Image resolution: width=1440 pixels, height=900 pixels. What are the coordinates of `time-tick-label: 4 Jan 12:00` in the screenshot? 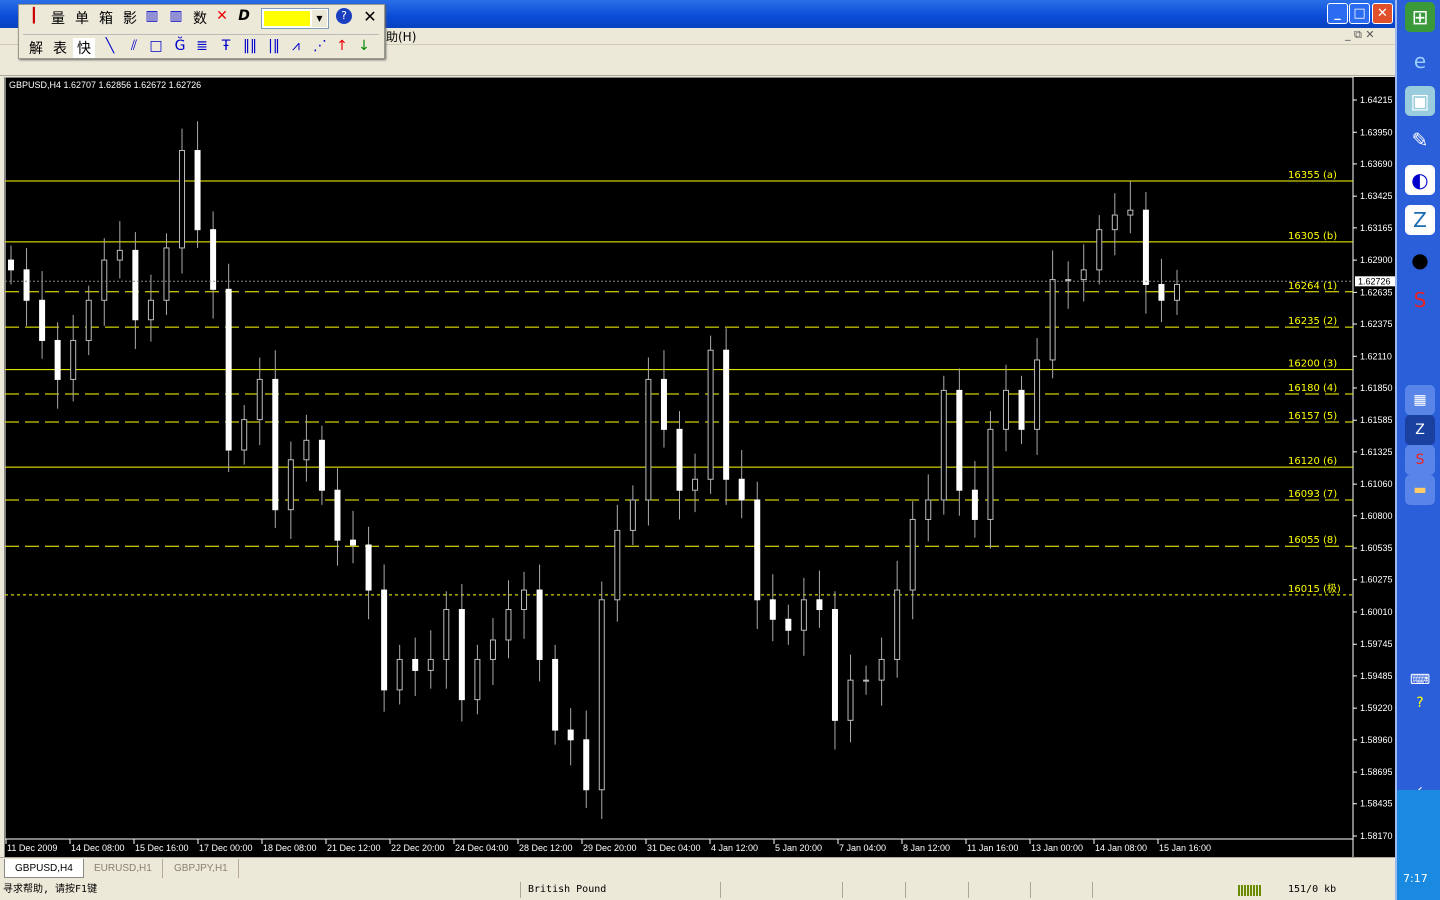 It's located at (734, 848).